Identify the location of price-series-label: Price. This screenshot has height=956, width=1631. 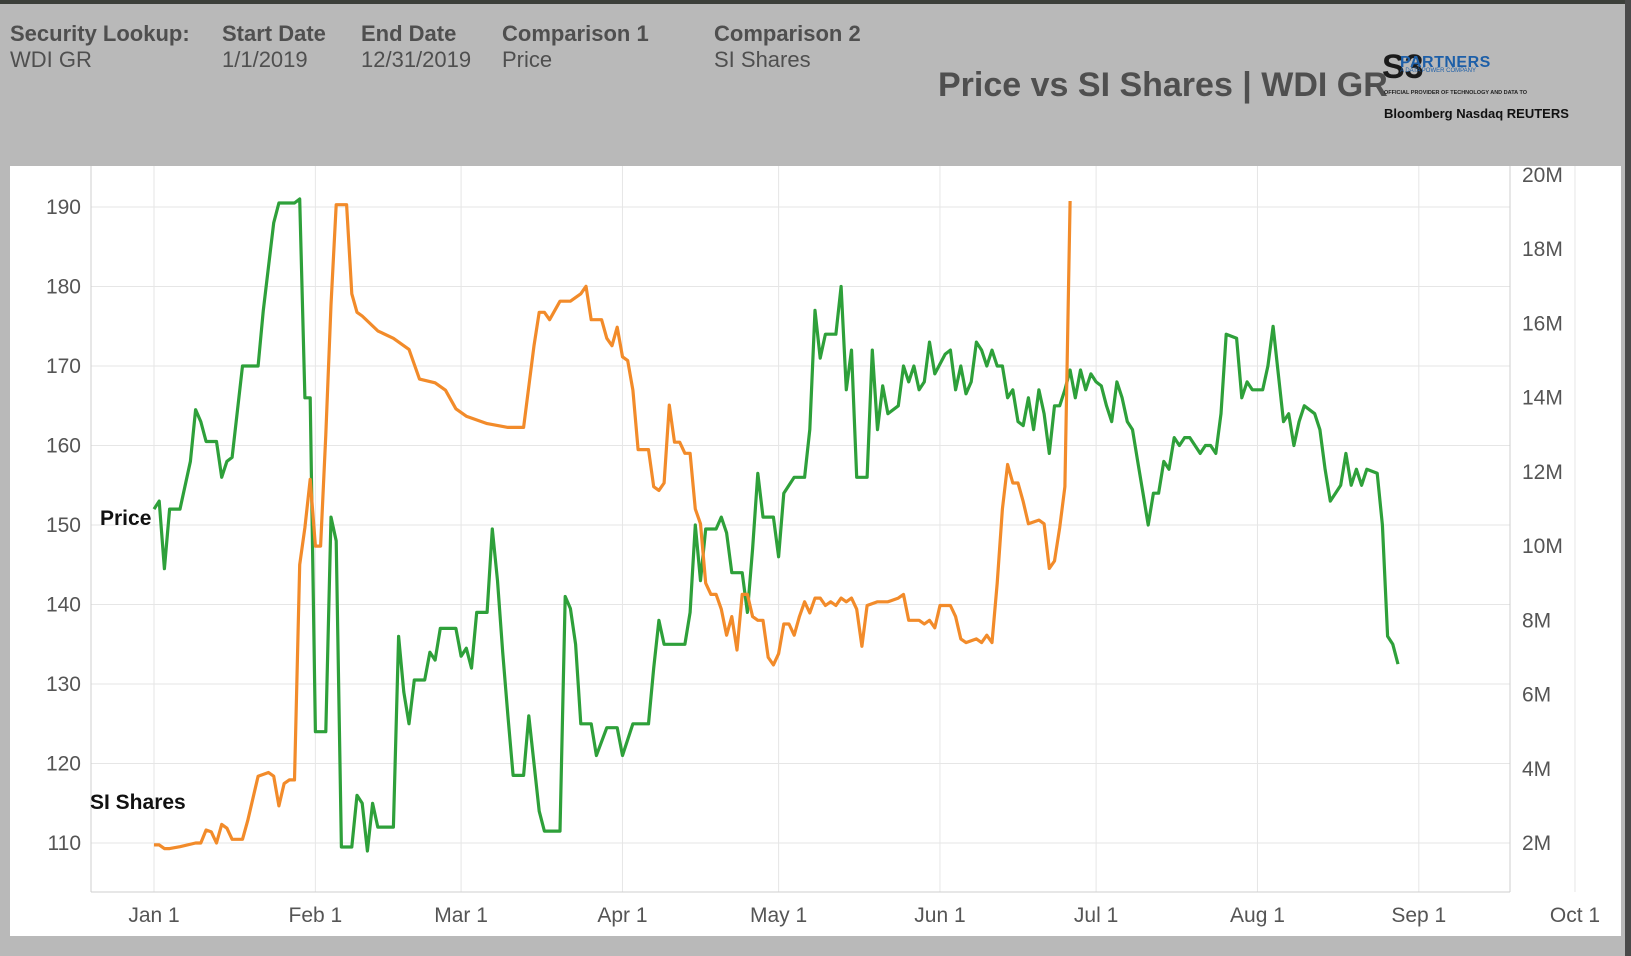
(125, 518).